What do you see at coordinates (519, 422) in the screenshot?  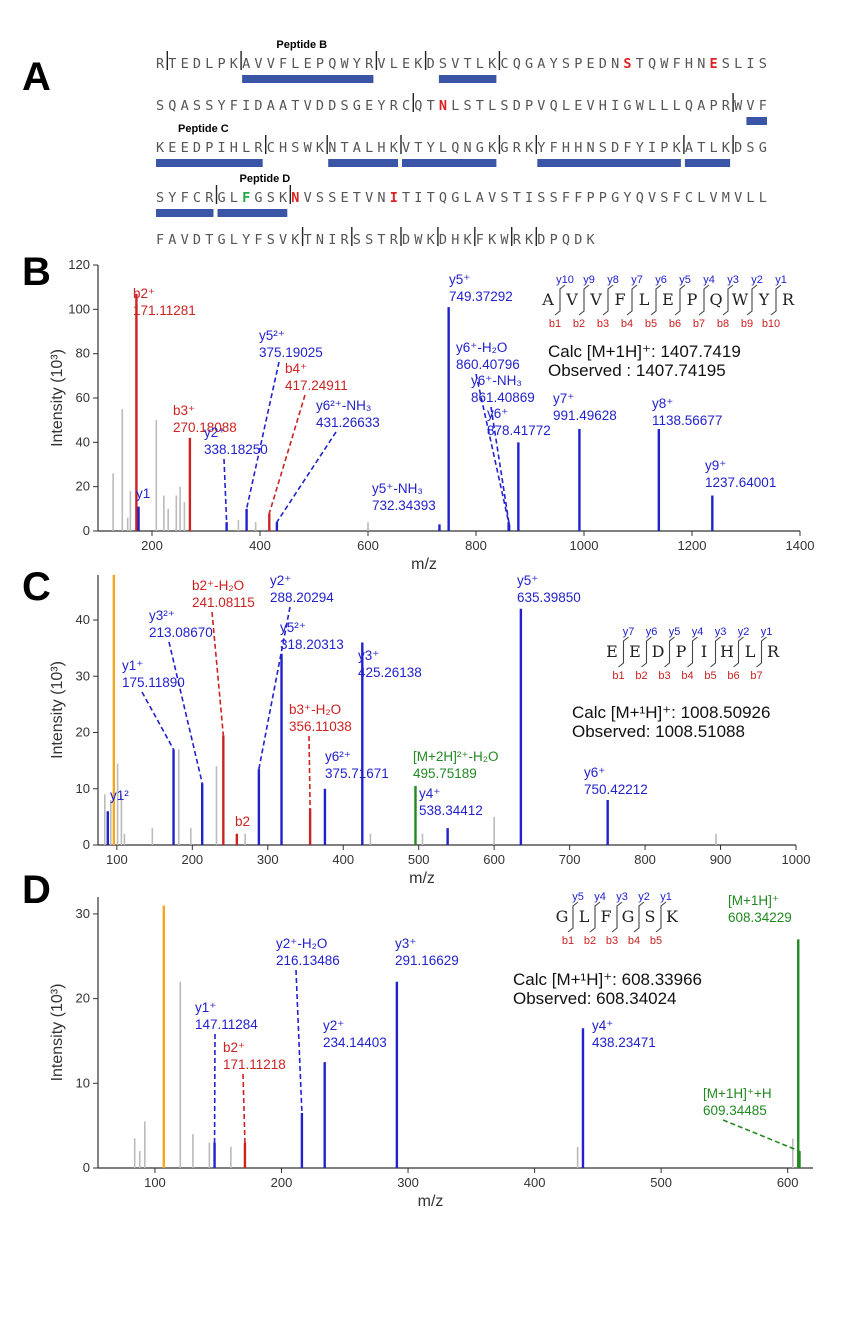 I see `peak-label: y6⁺ 878.41772` at bounding box center [519, 422].